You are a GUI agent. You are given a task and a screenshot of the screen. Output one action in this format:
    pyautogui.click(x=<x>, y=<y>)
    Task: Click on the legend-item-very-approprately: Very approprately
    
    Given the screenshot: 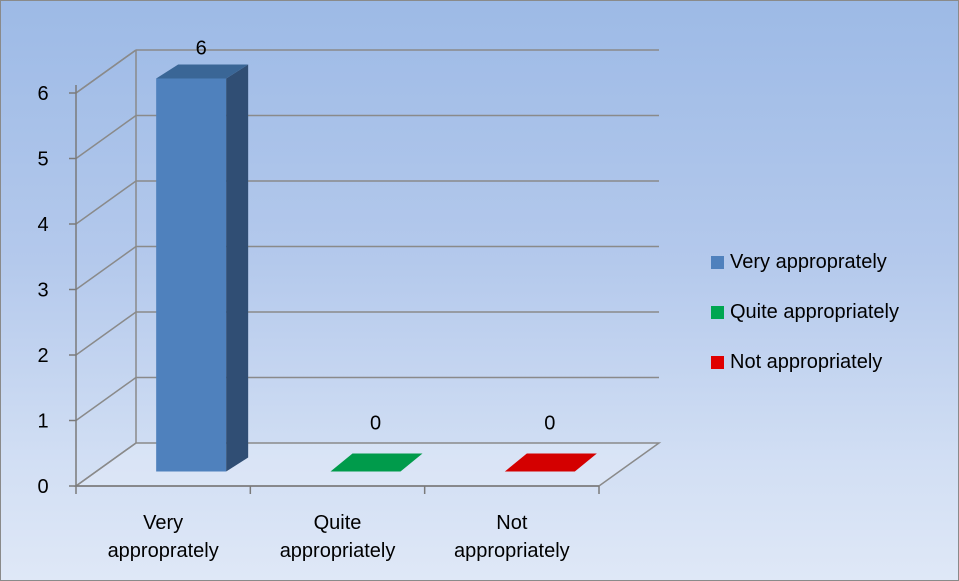 What is the action you would take?
    pyautogui.click(x=805, y=262)
    